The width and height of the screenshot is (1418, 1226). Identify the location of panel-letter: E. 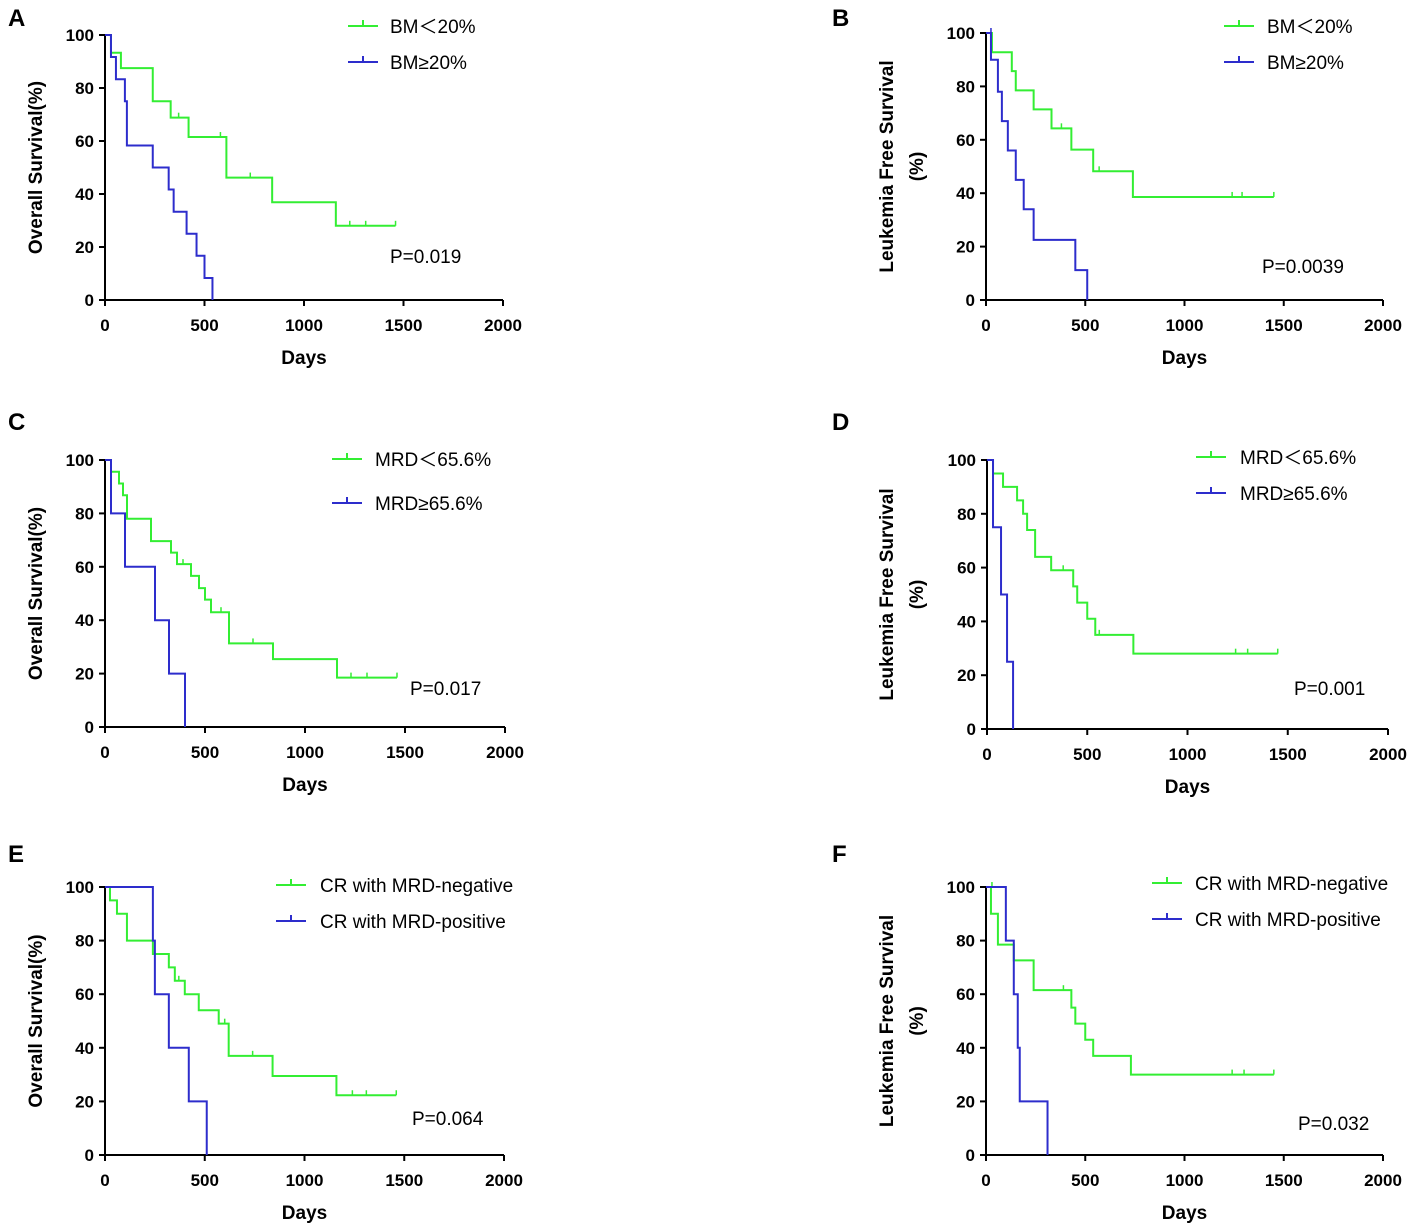
(16, 854).